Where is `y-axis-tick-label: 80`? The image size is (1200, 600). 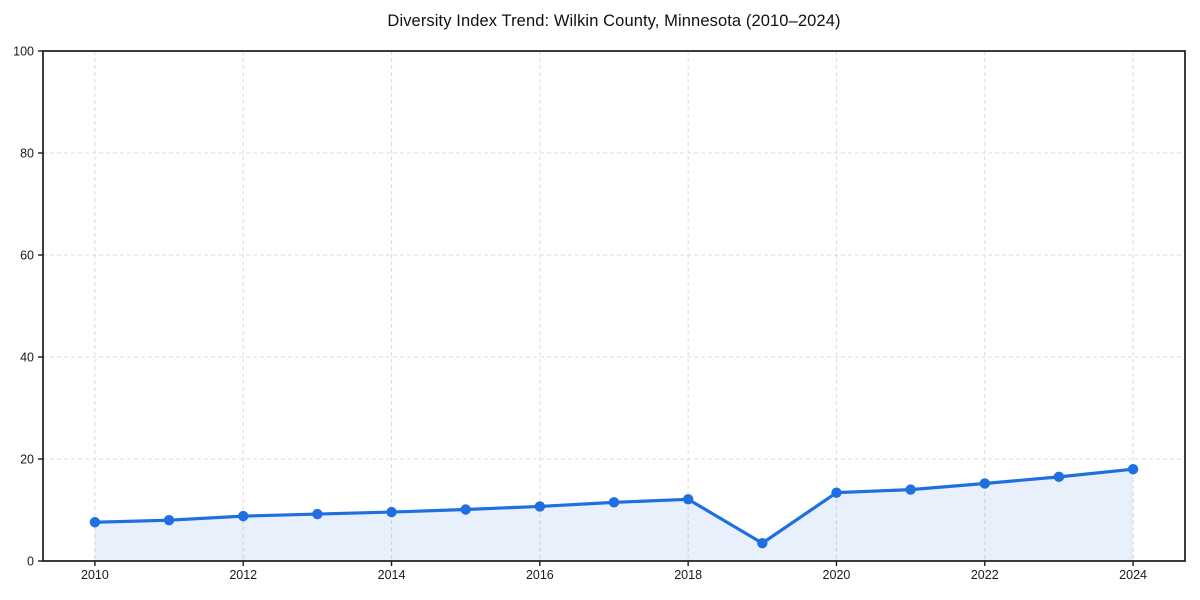
y-axis-tick-label: 80 is located at coordinates (27, 154).